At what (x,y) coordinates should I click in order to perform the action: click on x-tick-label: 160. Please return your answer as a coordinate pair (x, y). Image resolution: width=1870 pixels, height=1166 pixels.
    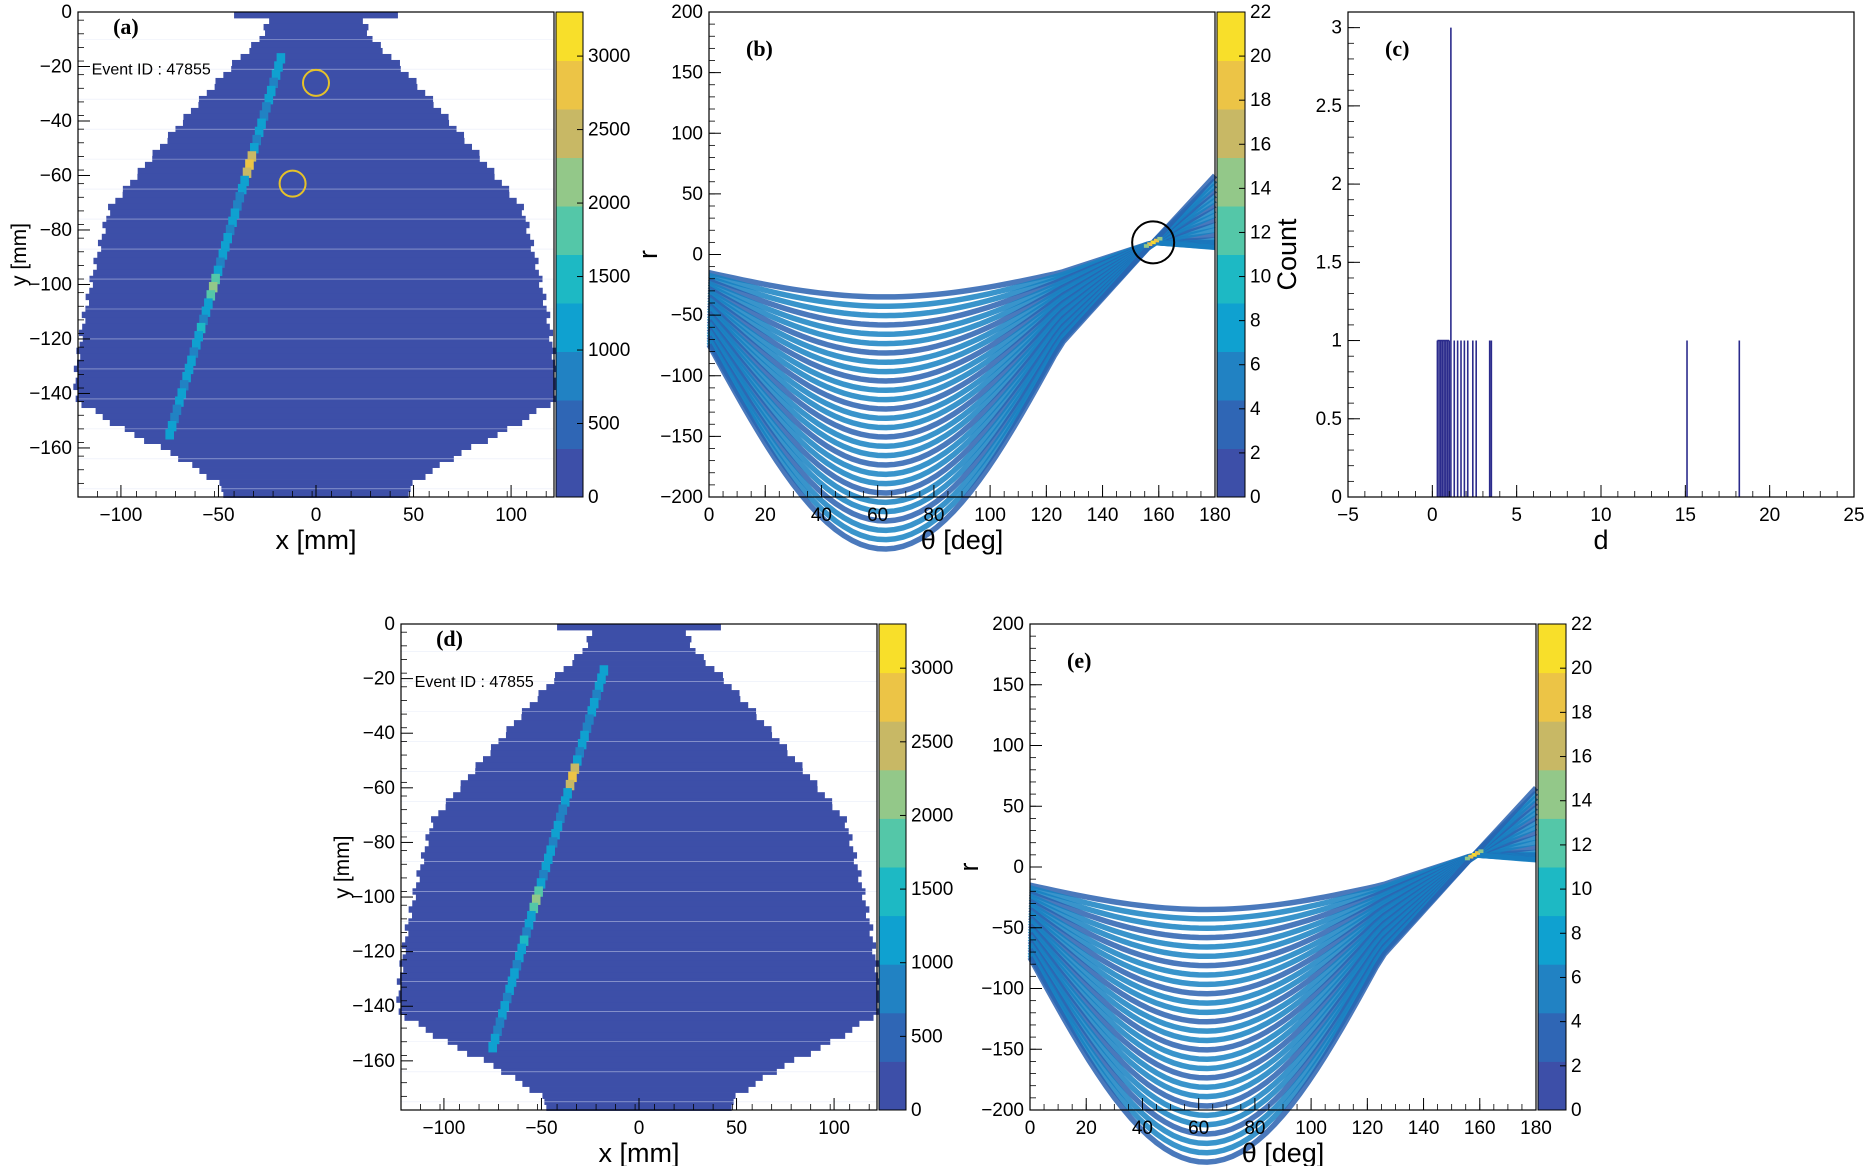
    Looking at the image, I should click on (1159, 515).